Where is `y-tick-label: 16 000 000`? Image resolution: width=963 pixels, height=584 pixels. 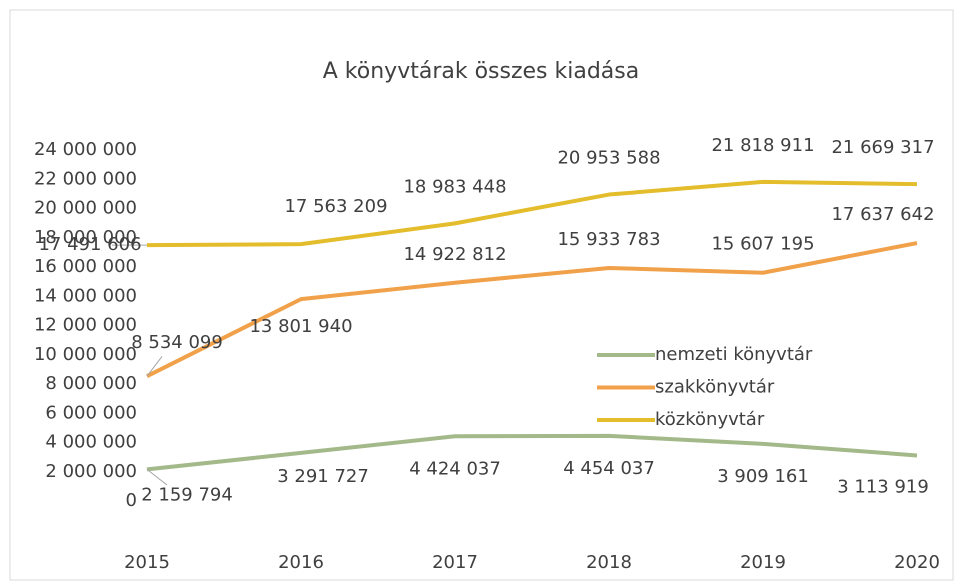
y-tick-label: 16 000 000 is located at coordinates (85, 266).